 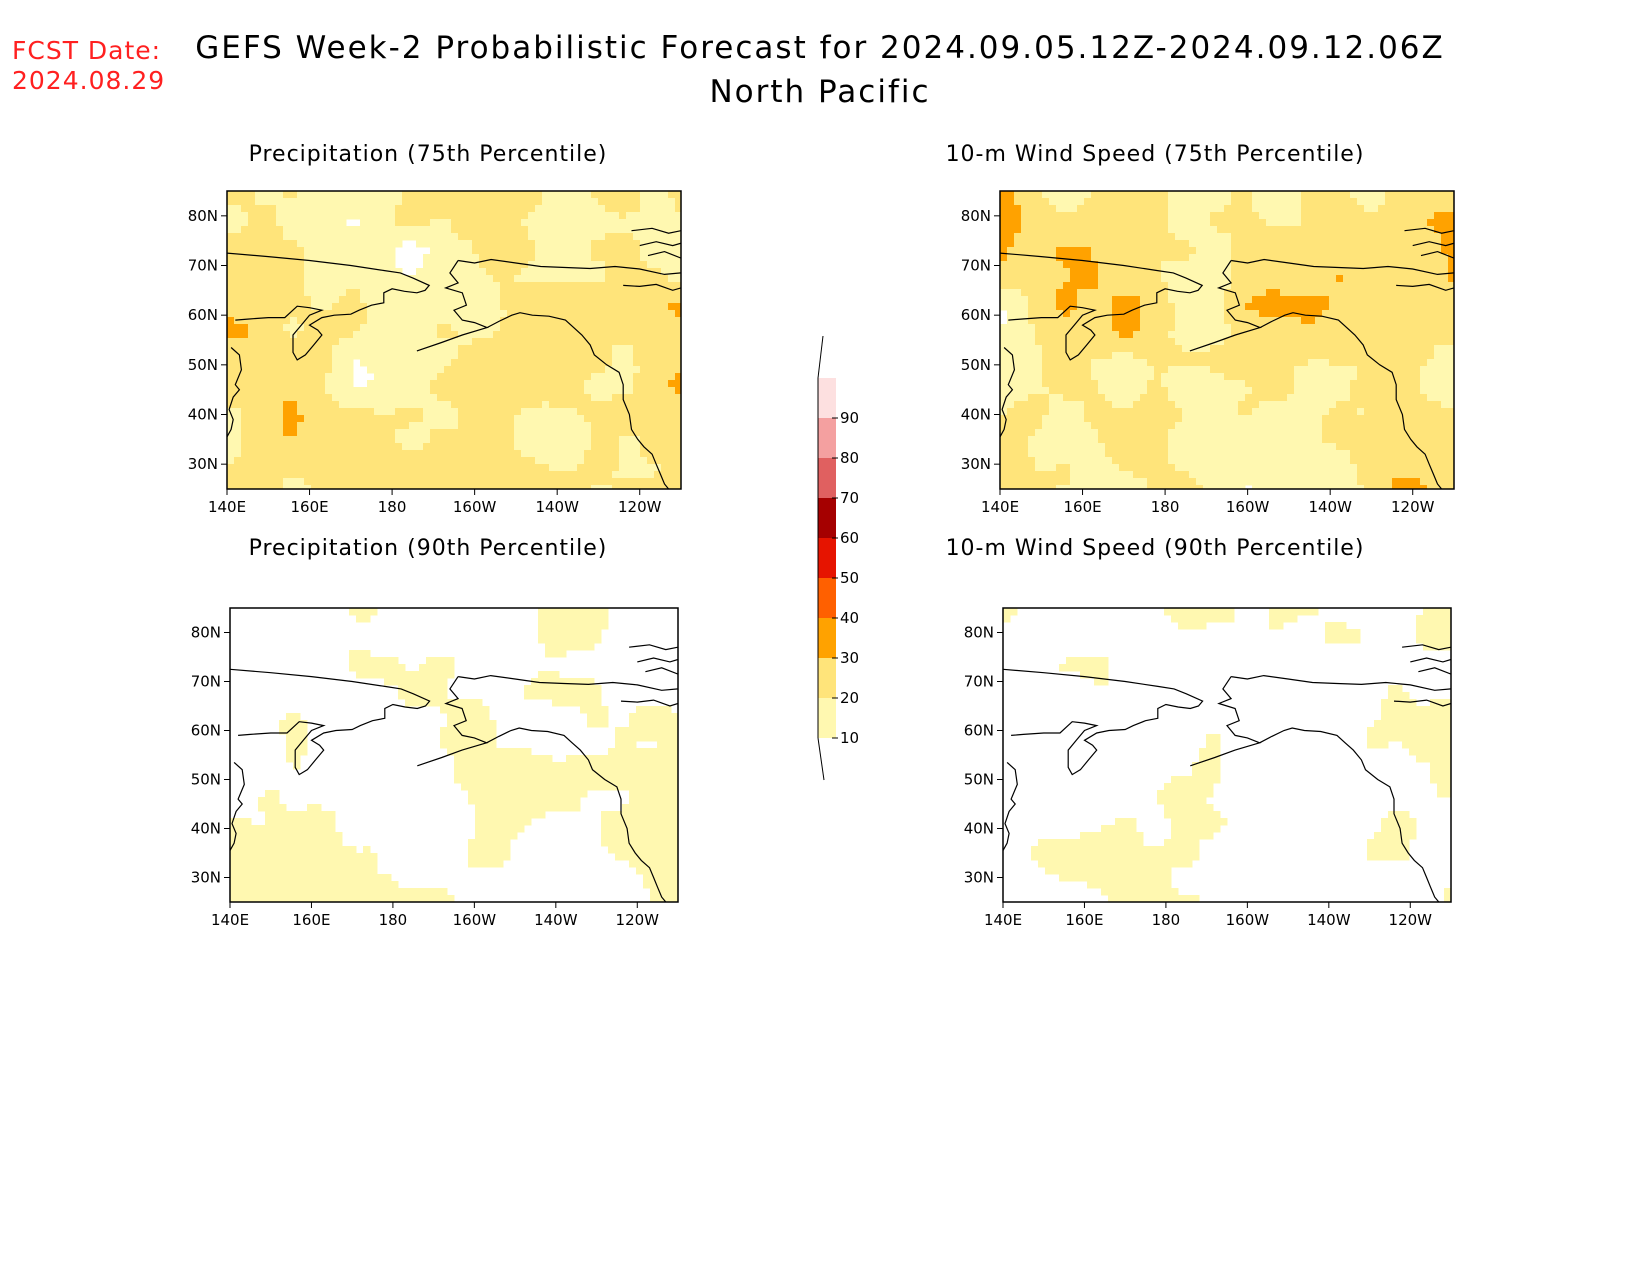 I want to click on lon-tick-label: 160E, so click(x=309, y=507).